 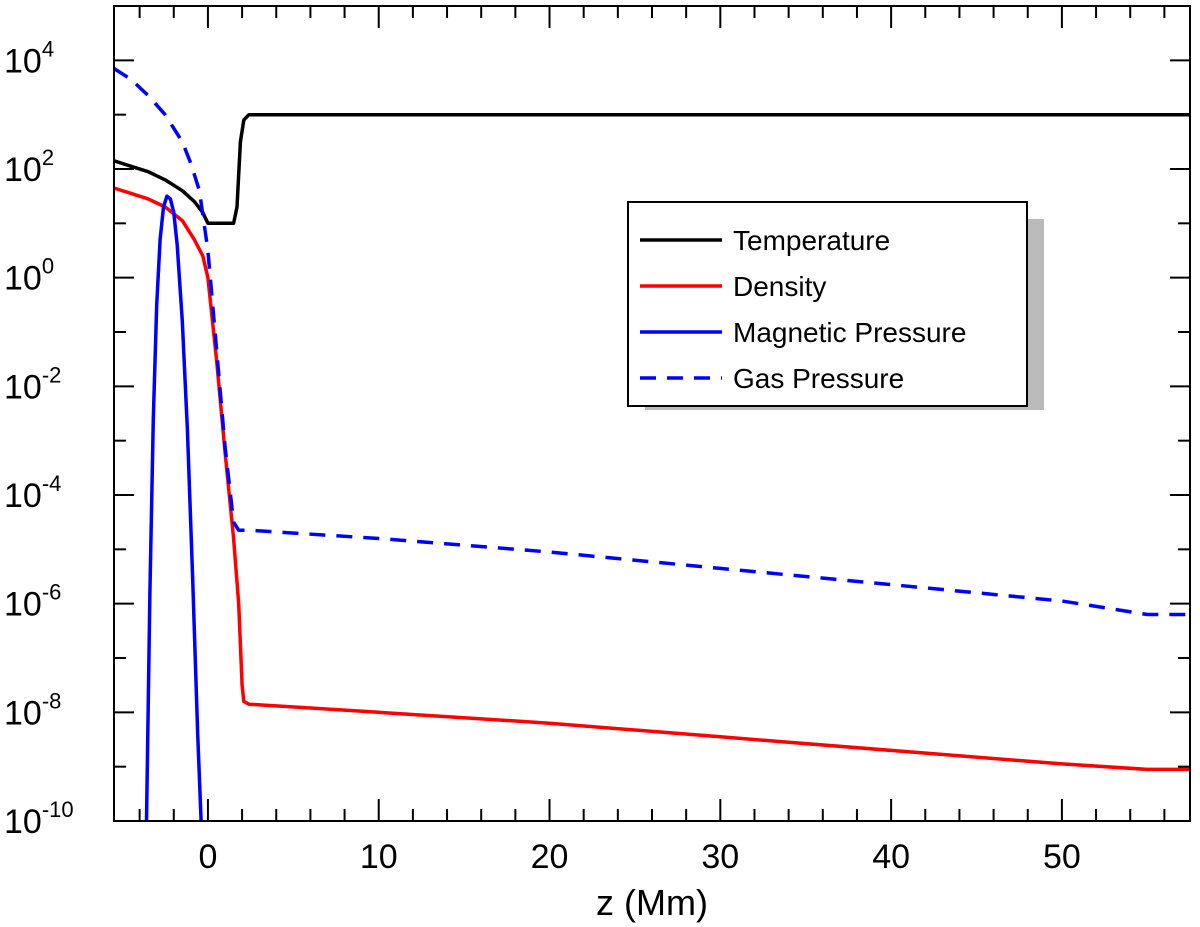 I want to click on x-tick-label: 20, so click(x=550, y=857).